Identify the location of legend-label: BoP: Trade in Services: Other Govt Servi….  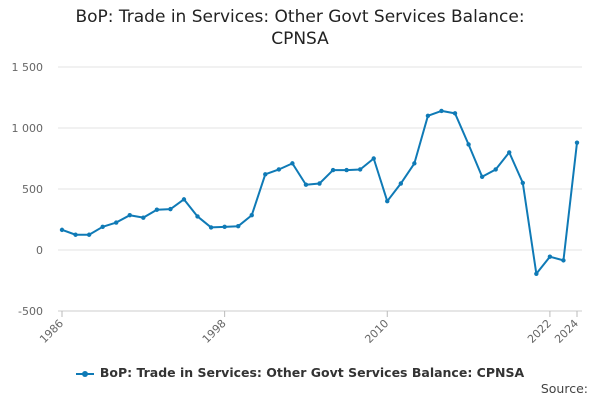
(312, 372).